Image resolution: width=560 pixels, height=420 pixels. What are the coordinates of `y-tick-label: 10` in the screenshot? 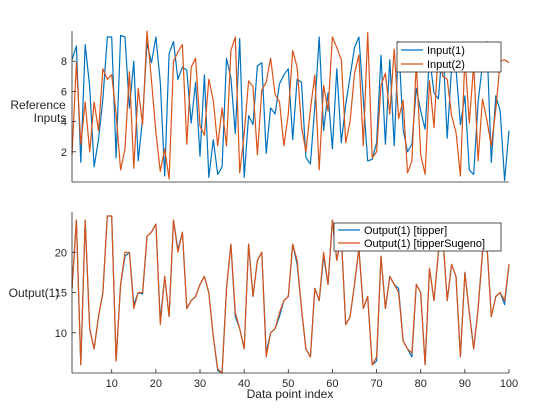 It's located at (61, 334).